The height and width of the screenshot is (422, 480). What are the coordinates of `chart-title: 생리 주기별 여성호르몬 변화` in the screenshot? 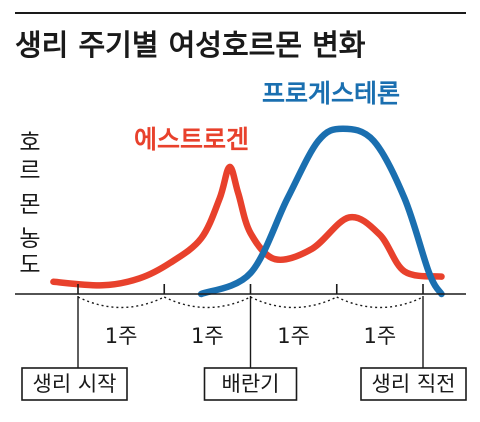 It's located at (190, 45).